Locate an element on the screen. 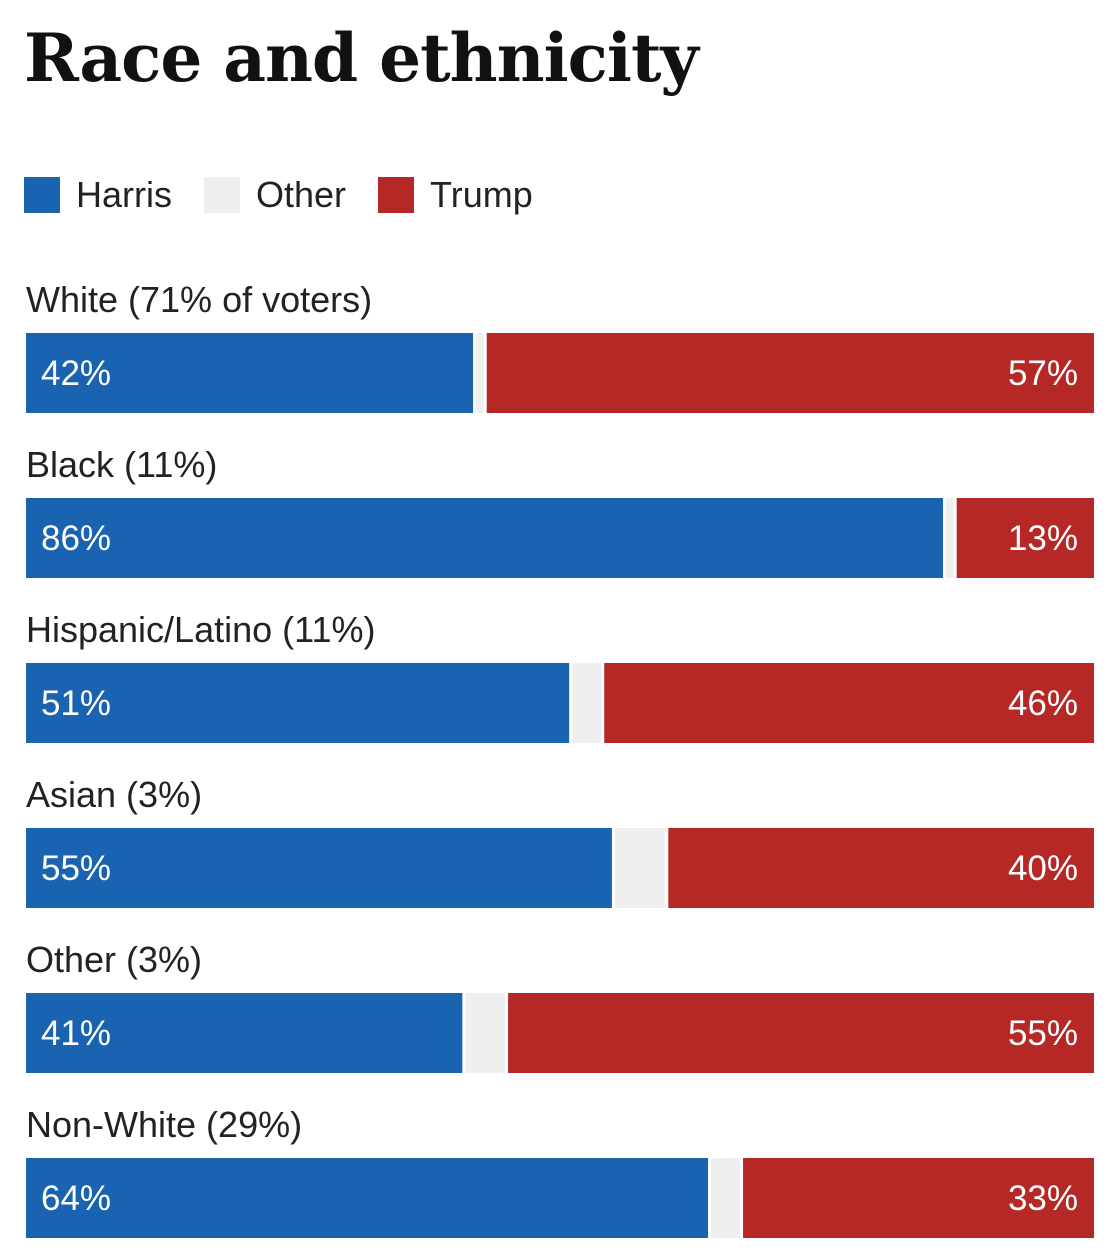  bar-segment-trump-white is located at coordinates (789, 373).